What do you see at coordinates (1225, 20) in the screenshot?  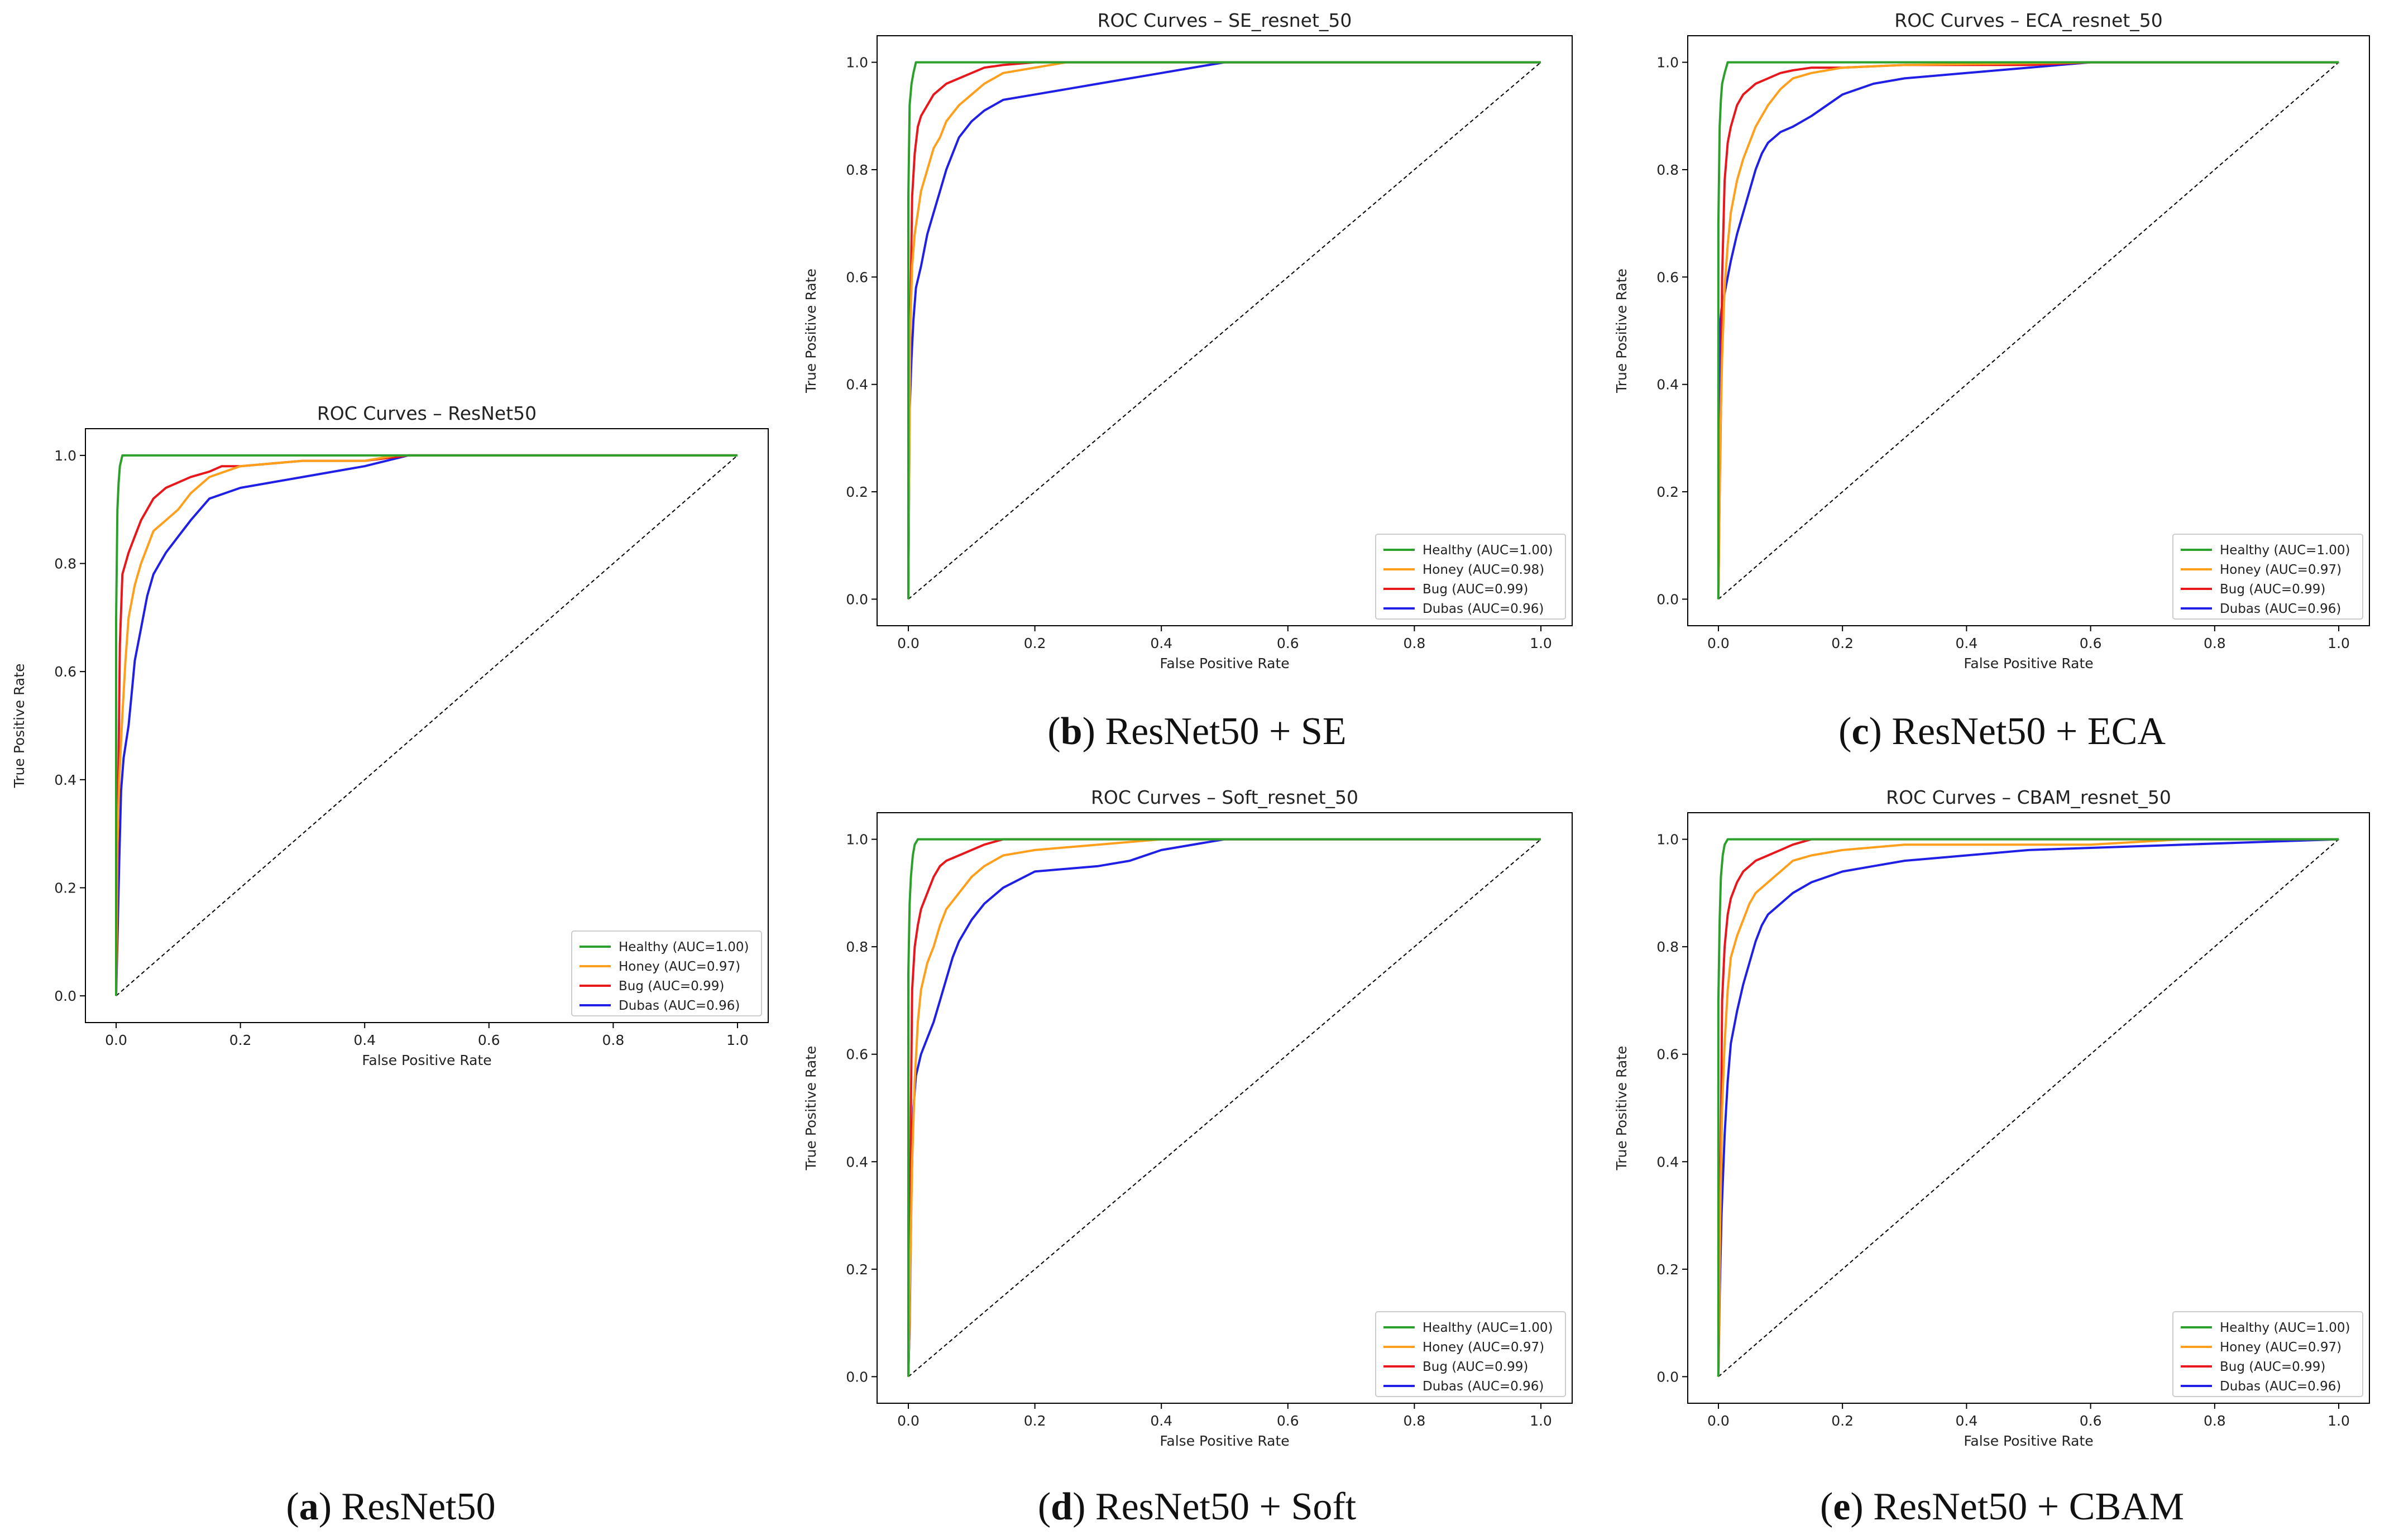 I see `chart-title: ROC Curves – SE_resnet_50` at bounding box center [1225, 20].